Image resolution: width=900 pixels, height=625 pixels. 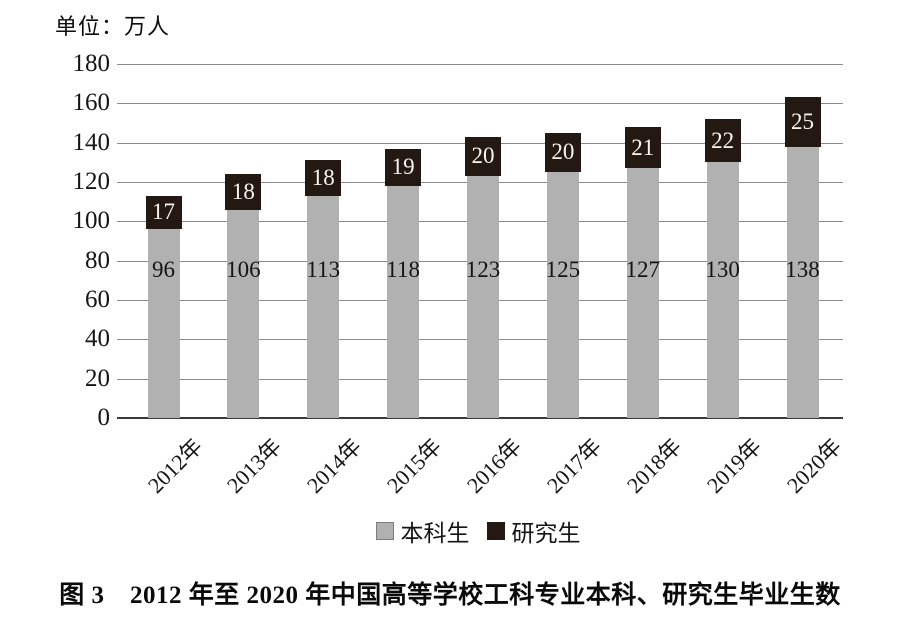 What do you see at coordinates (323, 269) in the screenshot?
I see `bar-label-undergrad-2014年: 113` at bounding box center [323, 269].